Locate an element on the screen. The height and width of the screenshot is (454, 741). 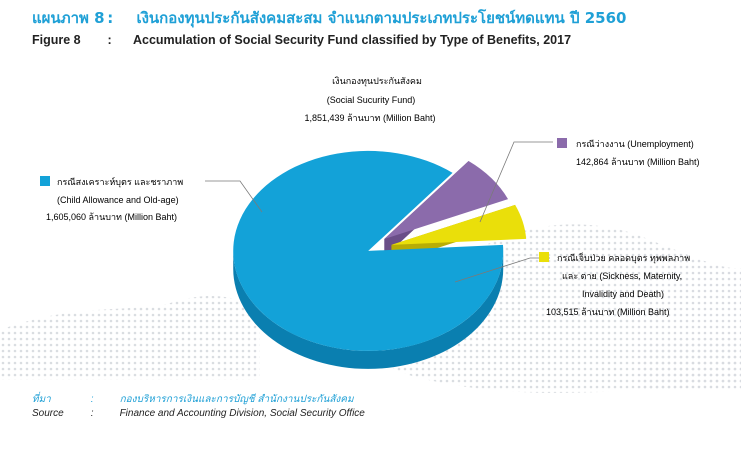
legend-swatch-child is located at coordinates (45, 181).